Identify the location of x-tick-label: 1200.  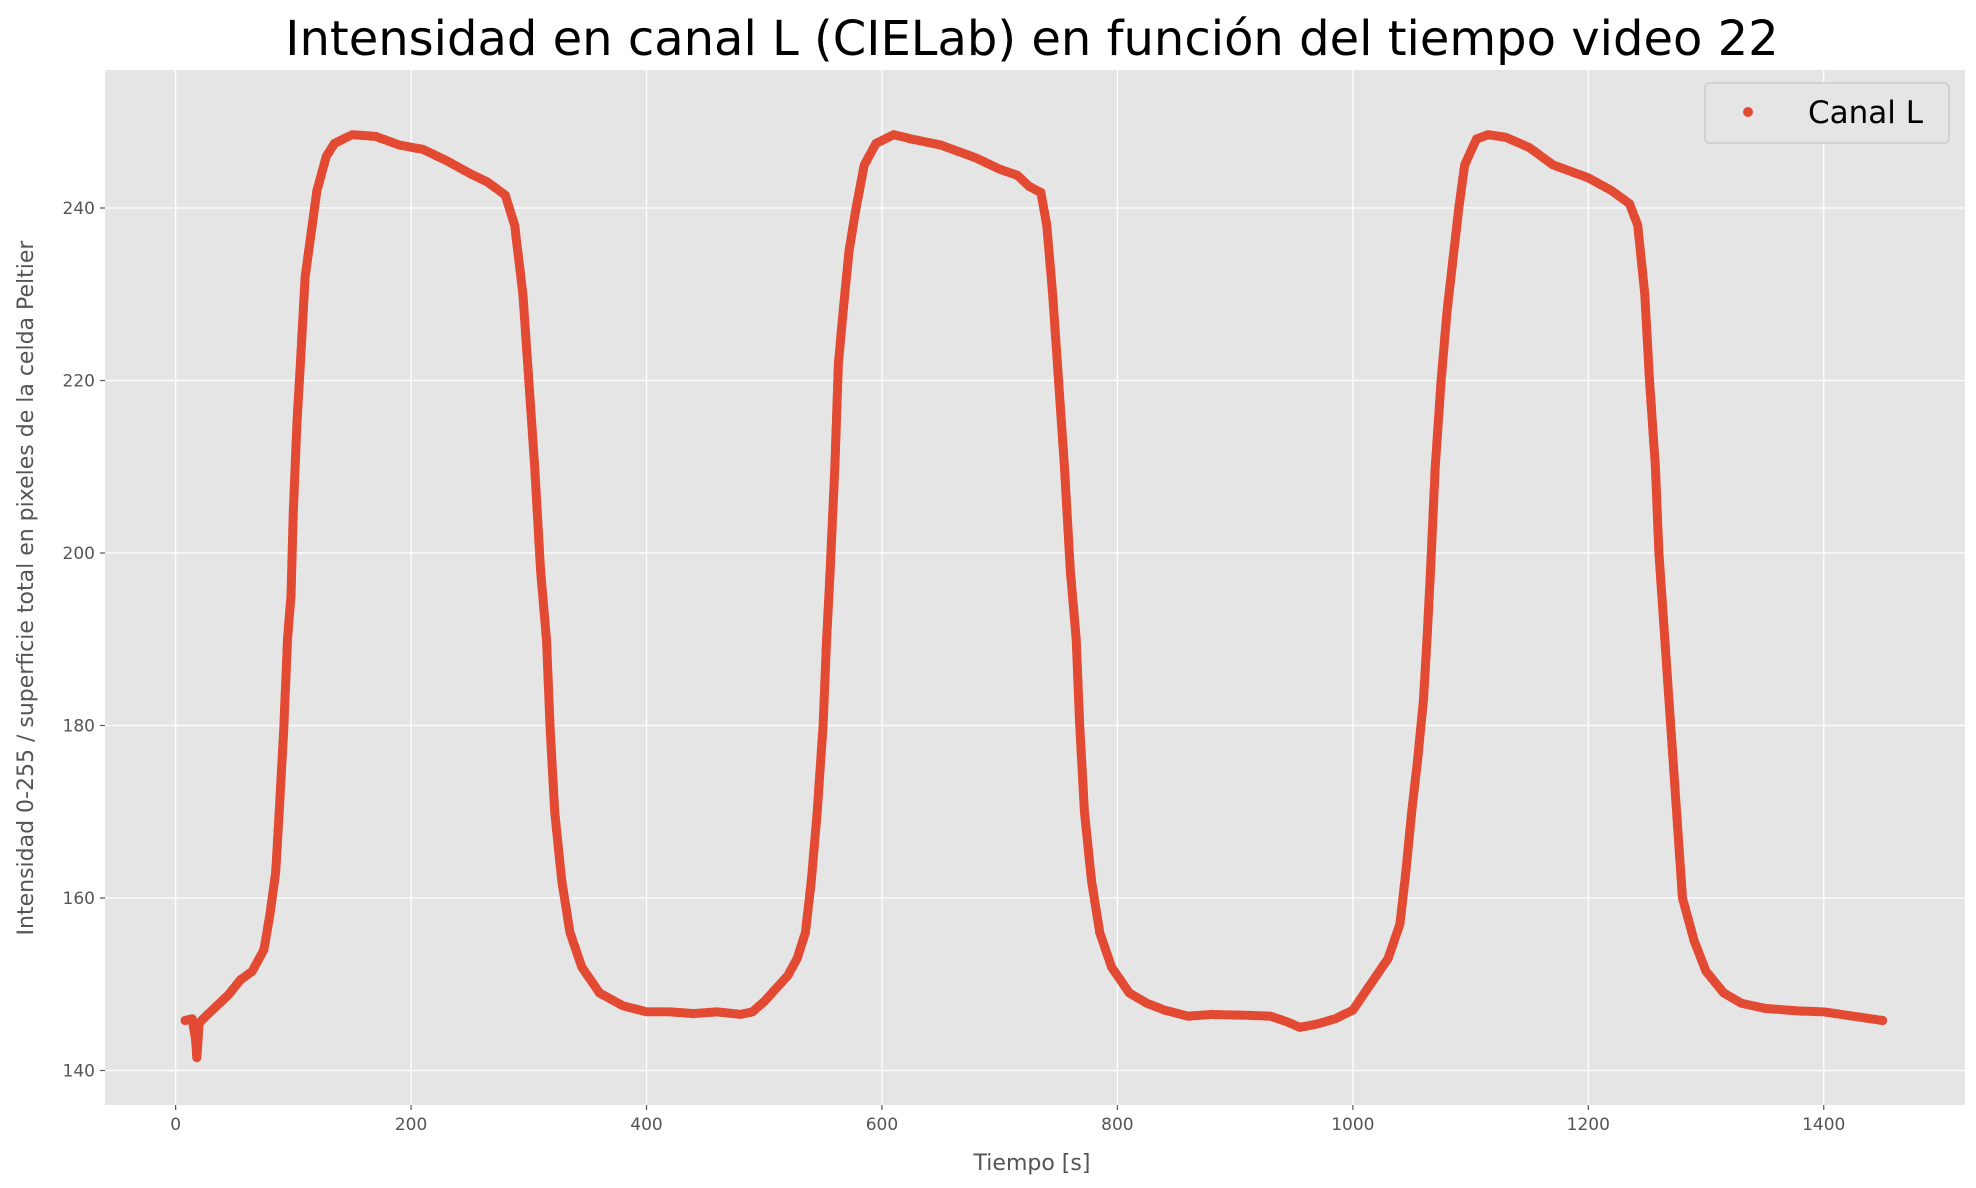
(1588, 1125).